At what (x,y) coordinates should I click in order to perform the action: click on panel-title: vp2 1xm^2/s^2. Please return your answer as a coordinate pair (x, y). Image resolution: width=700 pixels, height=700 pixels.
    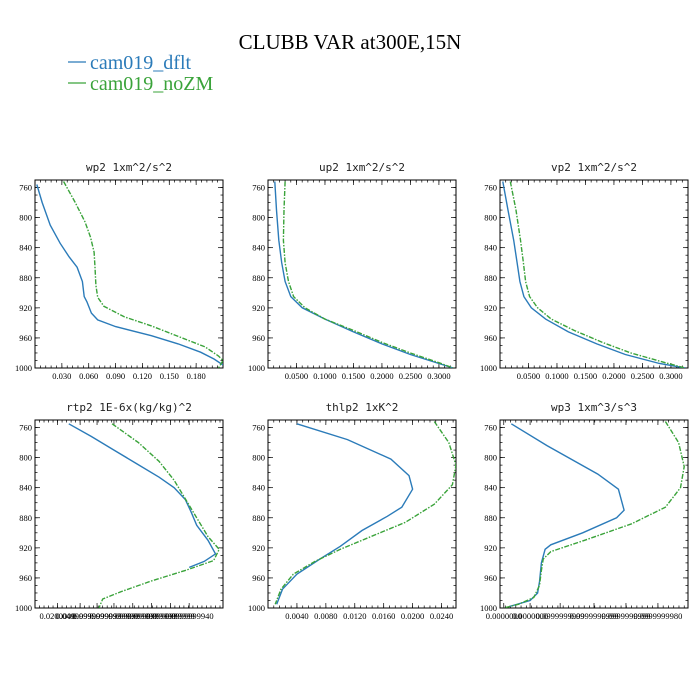
    Looking at the image, I should click on (594, 167).